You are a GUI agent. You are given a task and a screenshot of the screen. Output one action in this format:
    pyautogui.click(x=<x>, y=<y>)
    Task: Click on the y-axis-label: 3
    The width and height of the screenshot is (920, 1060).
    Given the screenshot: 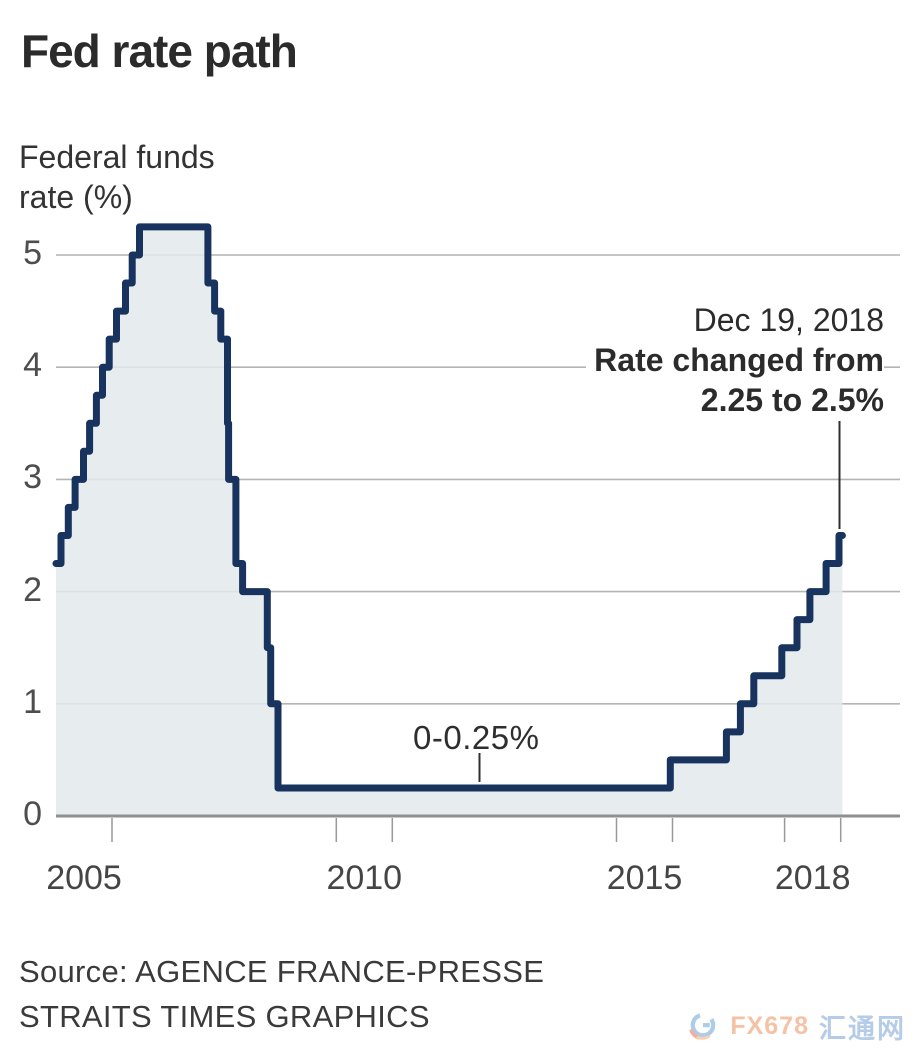 What is the action you would take?
    pyautogui.click(x=32, y=477)
    